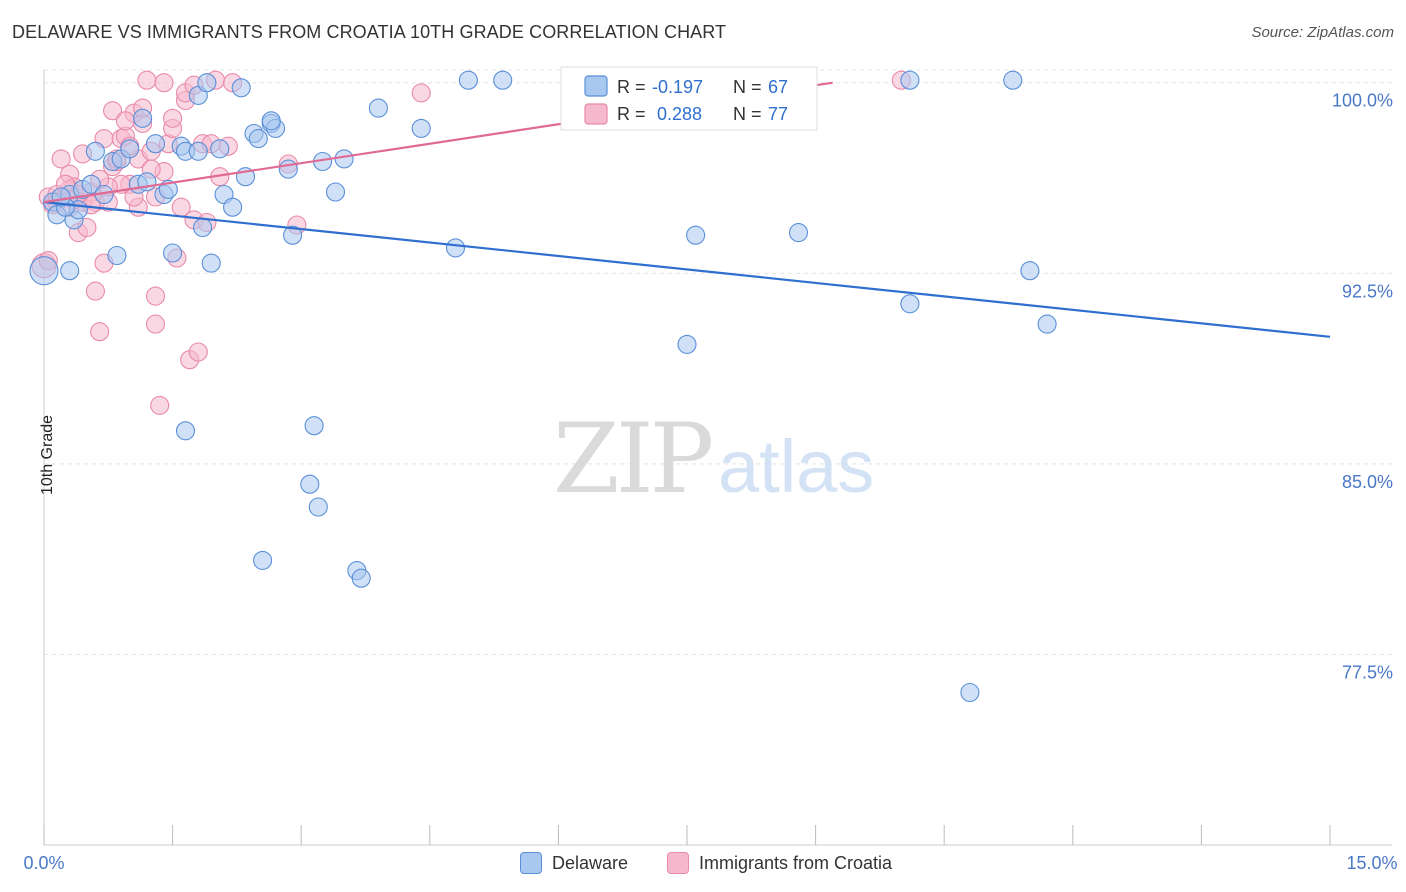 Image resolution: width=1406 pixels, height=892 pixels. Describe the element at coordinates (1367, 291) in the screenshot. I see `y-tick-label: 92.5%` at that location.